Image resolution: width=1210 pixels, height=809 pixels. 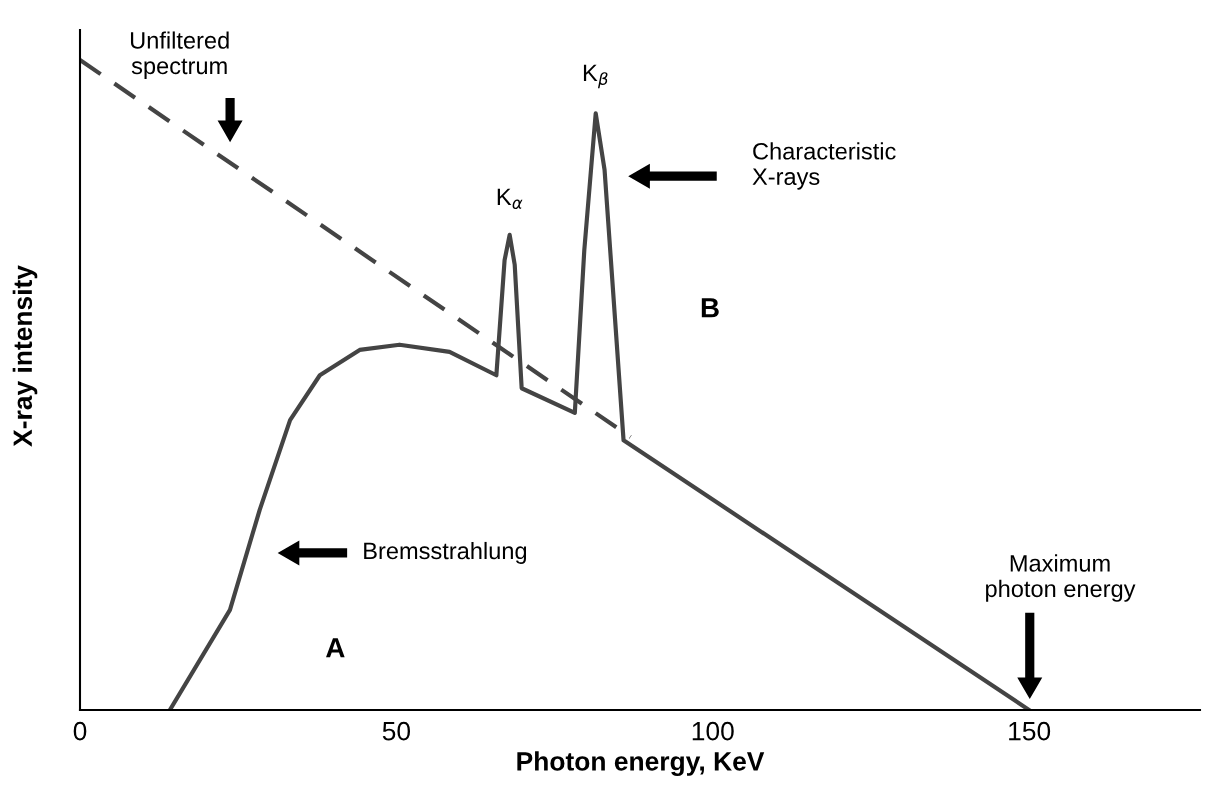 I want to click on annotation: Bremsstrahlung, so click(x=445, y=552).